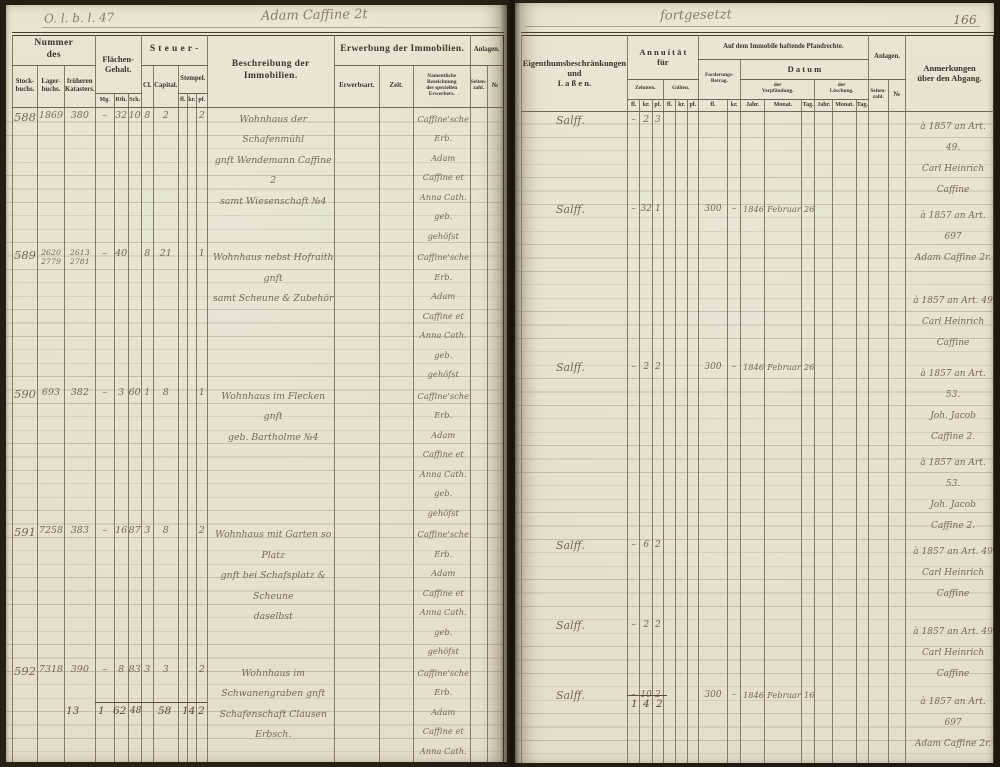  Describe the element at coordinates (25, 86) in the screenshot. I see `col-header-stockbuchs: Stock- buchs.` at that location.